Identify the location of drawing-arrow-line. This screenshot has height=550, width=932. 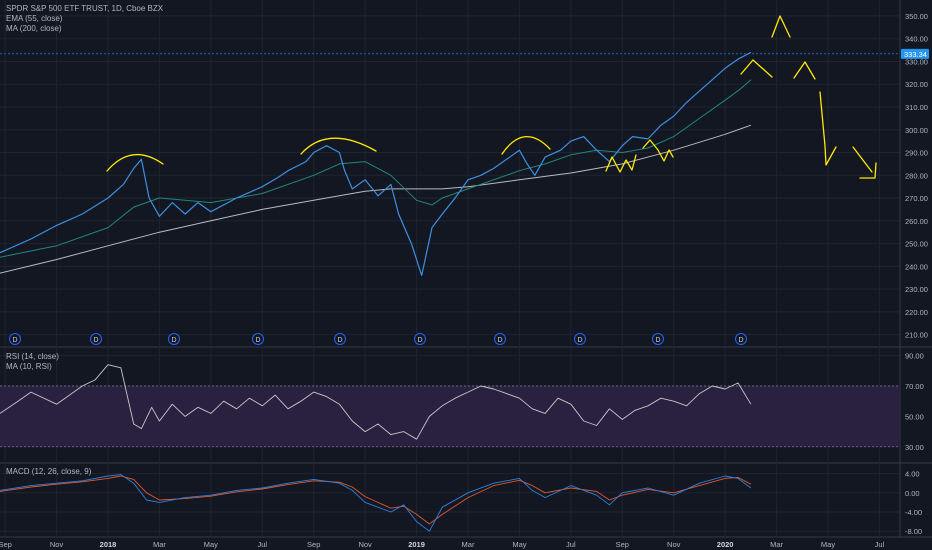
(862, 159).